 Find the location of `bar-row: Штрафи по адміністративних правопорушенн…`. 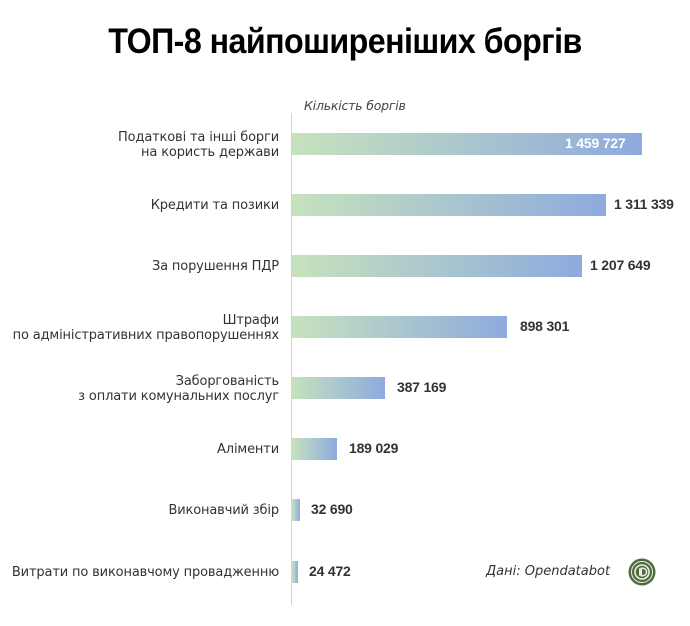

bar-row: Штрафи по адміністративних правопорушенн… is located at coordinates (345, 328).